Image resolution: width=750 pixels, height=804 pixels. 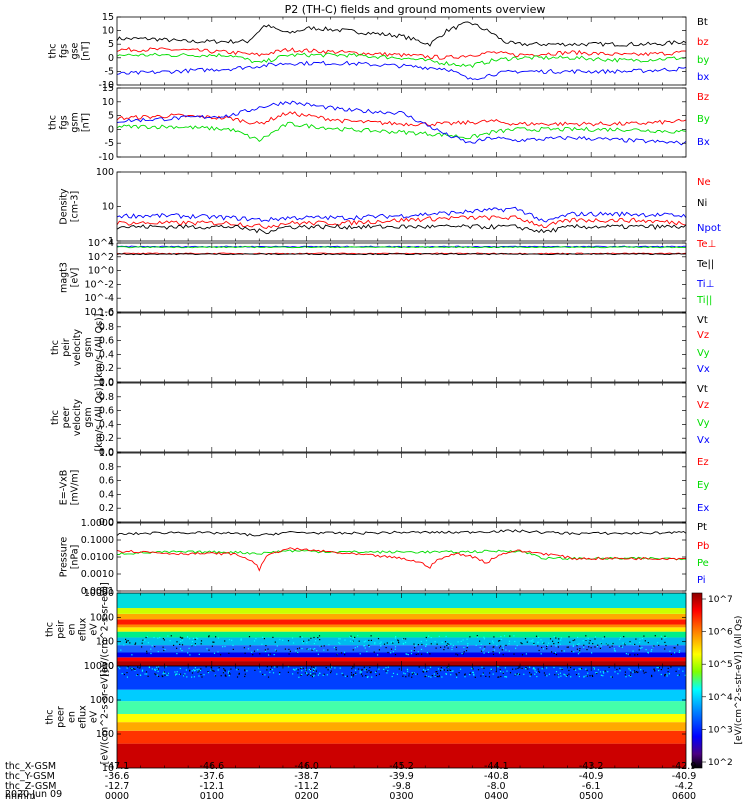 What do you see at coordinates (111, 58) in the screenshot?
I see `fgs-gse-ytick: 0` at bounding box center [111, 58].